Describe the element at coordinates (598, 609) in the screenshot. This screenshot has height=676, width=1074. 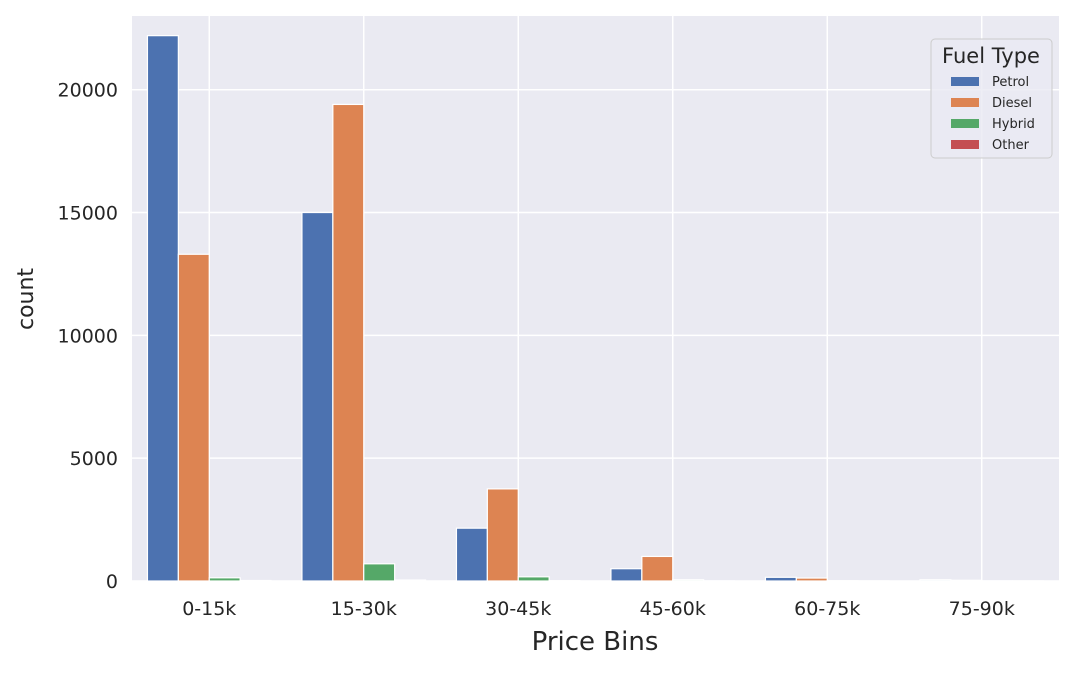
I see `x-tick-labels: 0-15k 15-30k 30-45k 45-60k 60-75k 75-90k` at that location.